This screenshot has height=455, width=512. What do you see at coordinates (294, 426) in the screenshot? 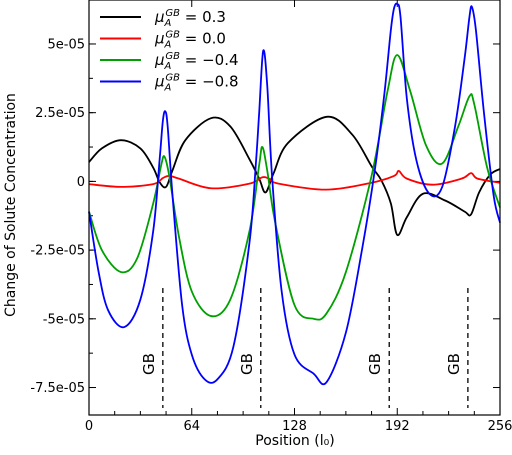
I see `x-tick-label: 128` at bounding box center [294, 426].